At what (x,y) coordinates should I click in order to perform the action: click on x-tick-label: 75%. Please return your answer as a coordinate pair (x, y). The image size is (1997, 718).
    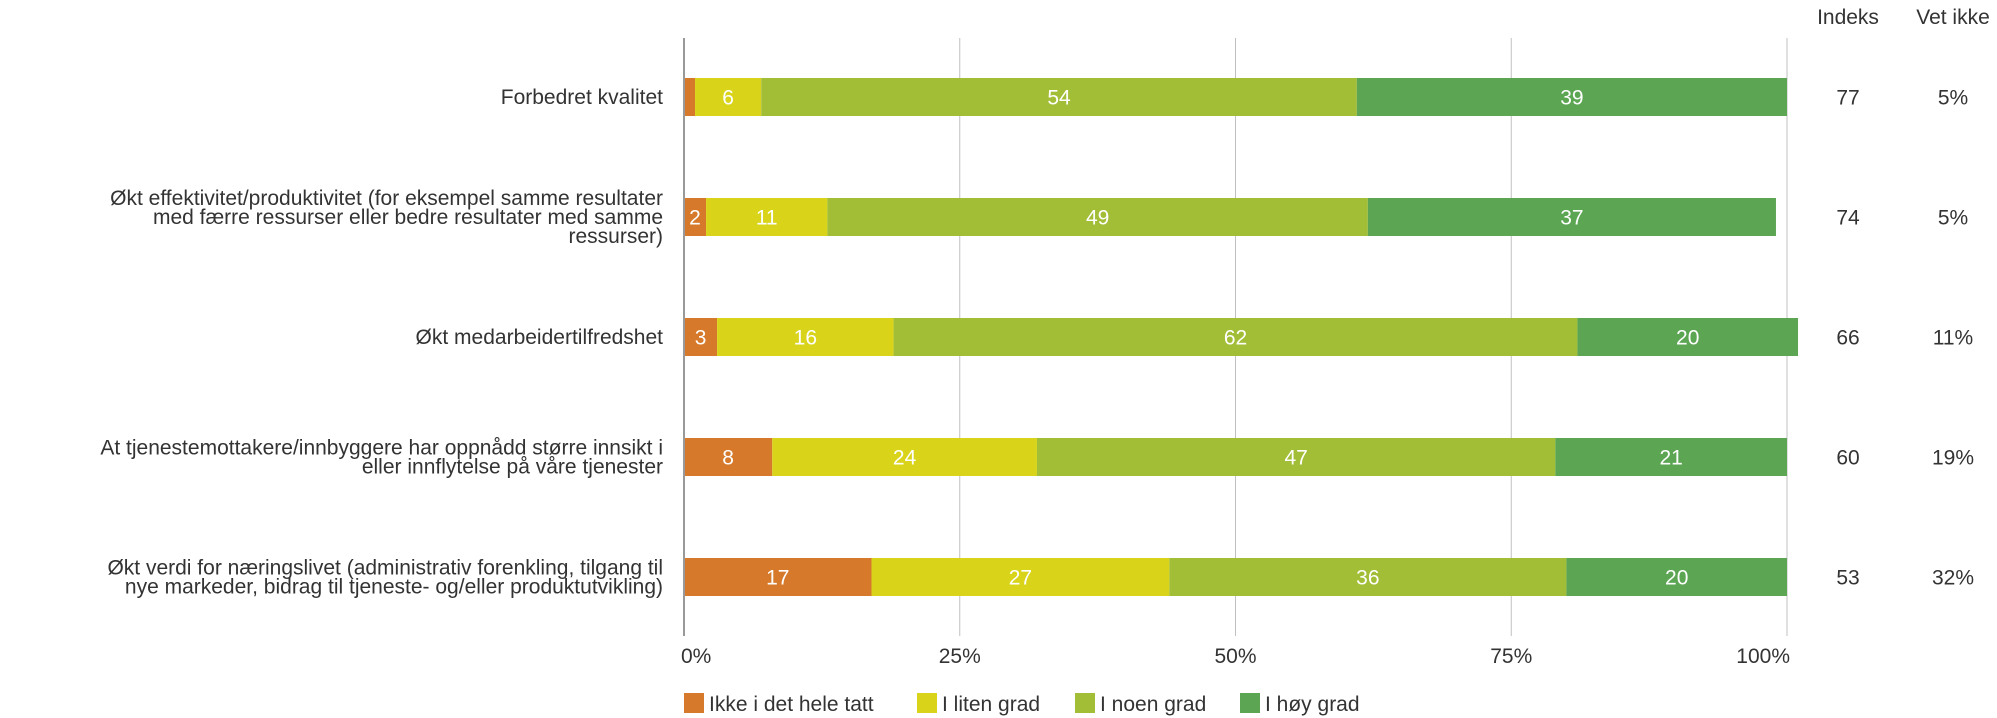
    Looking at the image, I should click on (1511, 656).